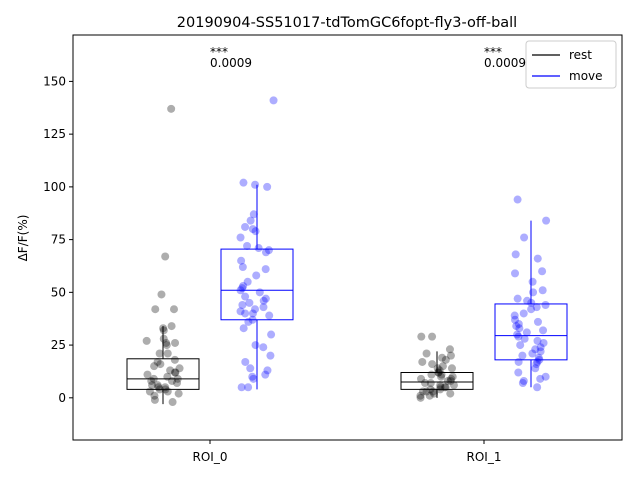  What do you see at coordinates (210, 457) in the screenshot?
I see `x-tick-label: ROI_0` at bounding box center [210, 457].